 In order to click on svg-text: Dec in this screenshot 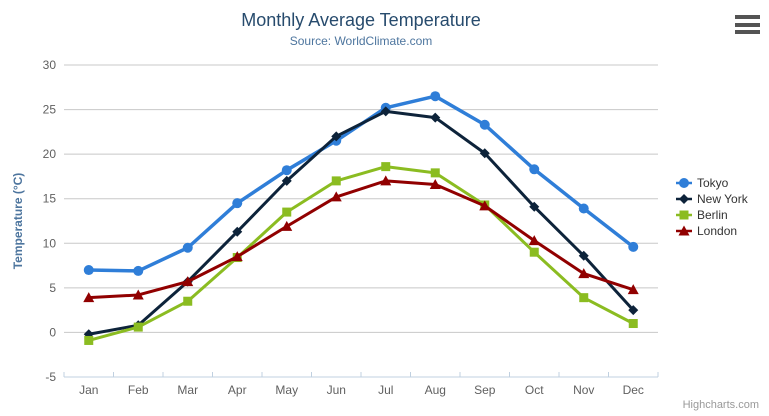, I will do `click(633, 390)`.